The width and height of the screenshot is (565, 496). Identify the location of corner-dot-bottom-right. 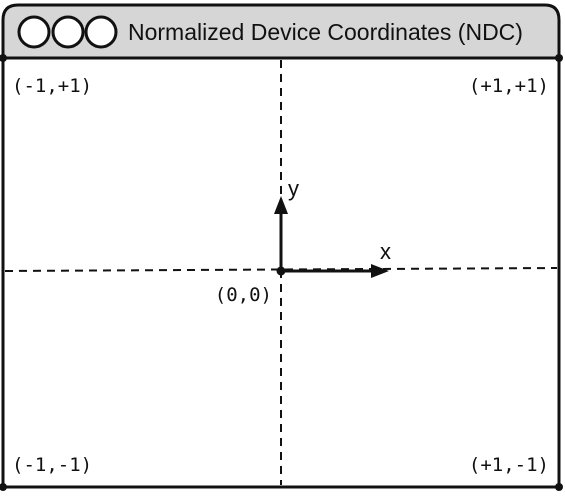
(559, 487).